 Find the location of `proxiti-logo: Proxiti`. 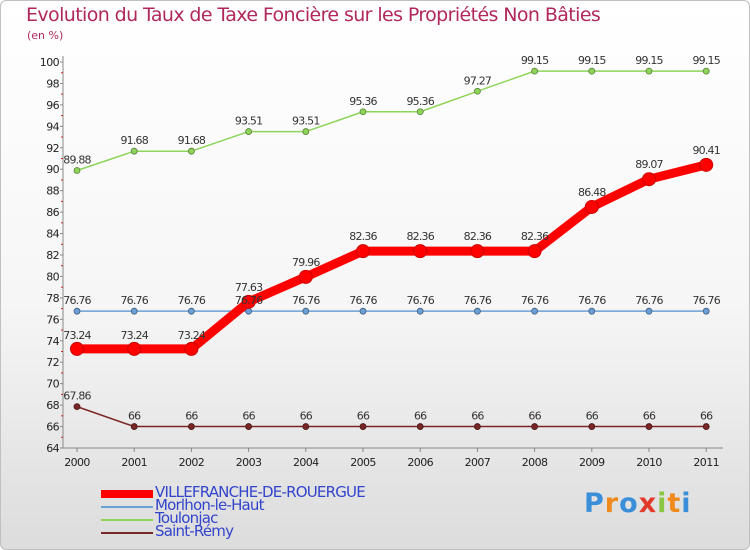

proxiti-logo: Proxiti is located at coordinates (638, 503).